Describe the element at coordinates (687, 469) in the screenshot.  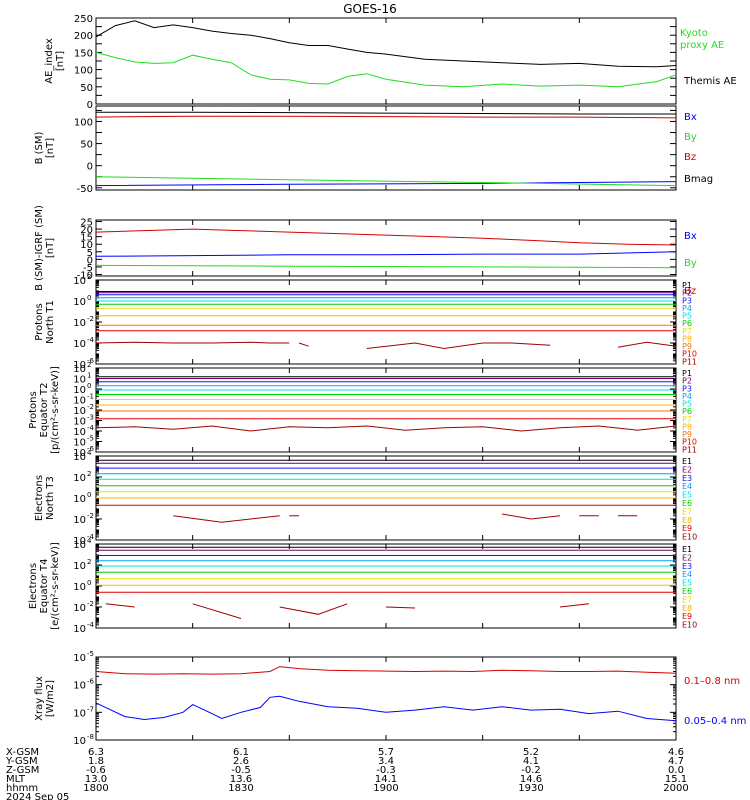
I see `legend-label: E2` at that location.